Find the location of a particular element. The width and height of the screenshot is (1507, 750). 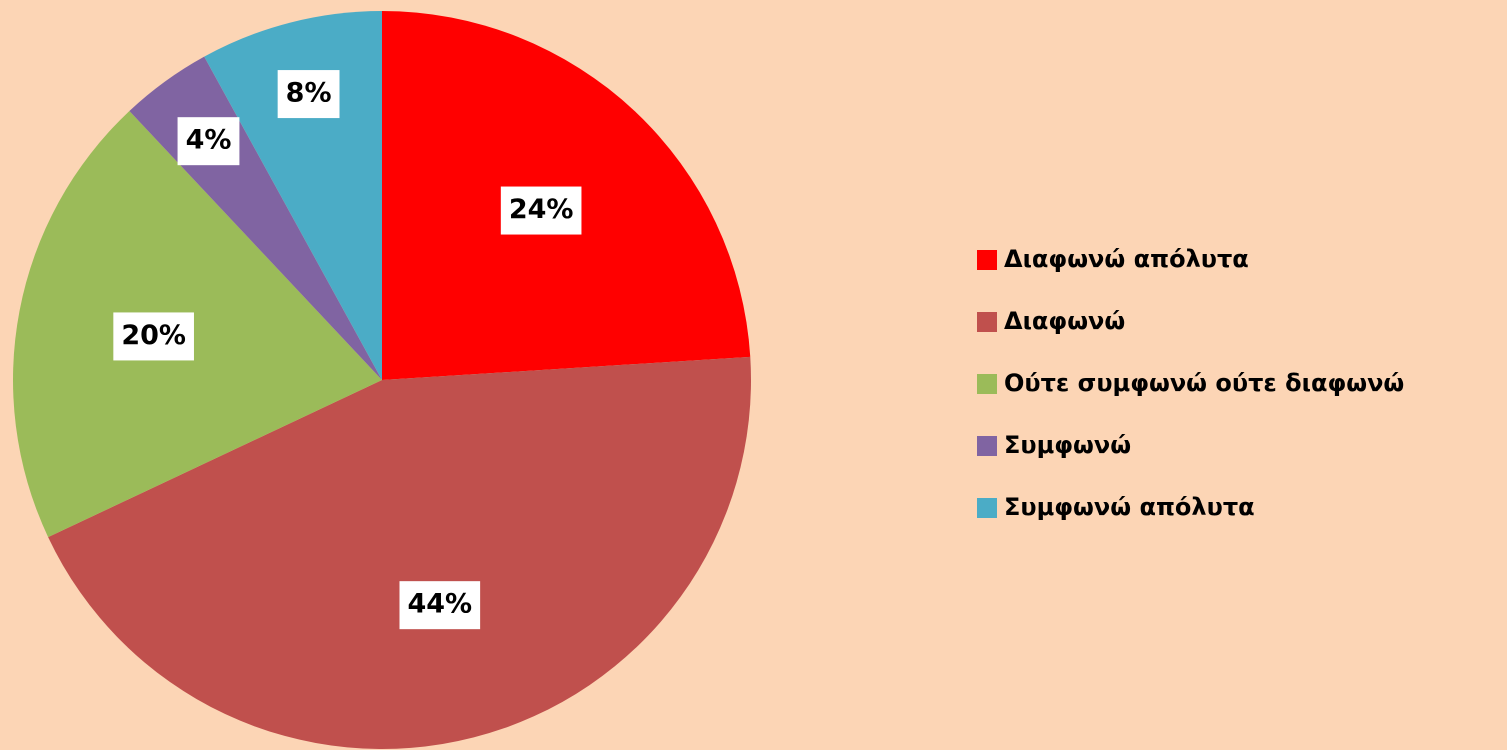

value-label: 4% is located at coordinates (209, 140).